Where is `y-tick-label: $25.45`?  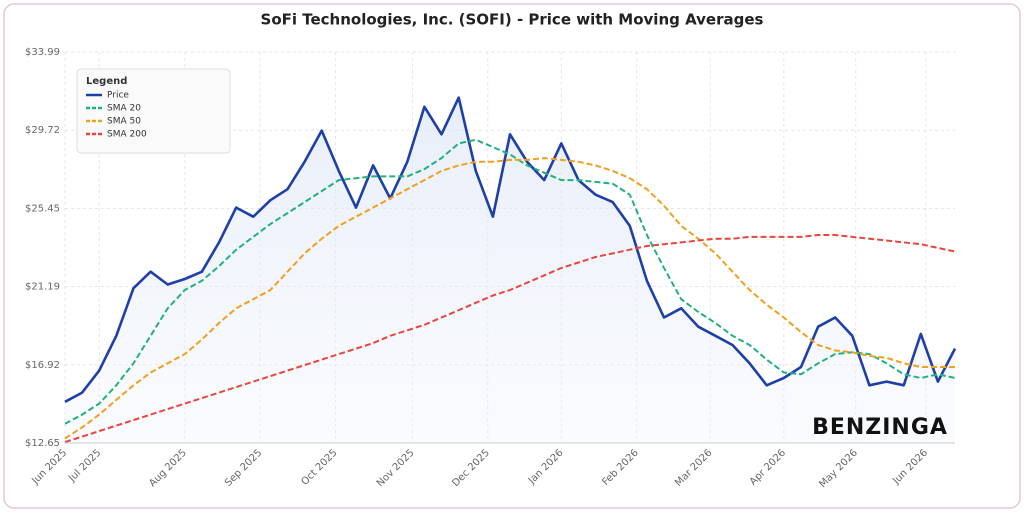
y-tick-label: $25.45 is located at coordinates (42, 208).